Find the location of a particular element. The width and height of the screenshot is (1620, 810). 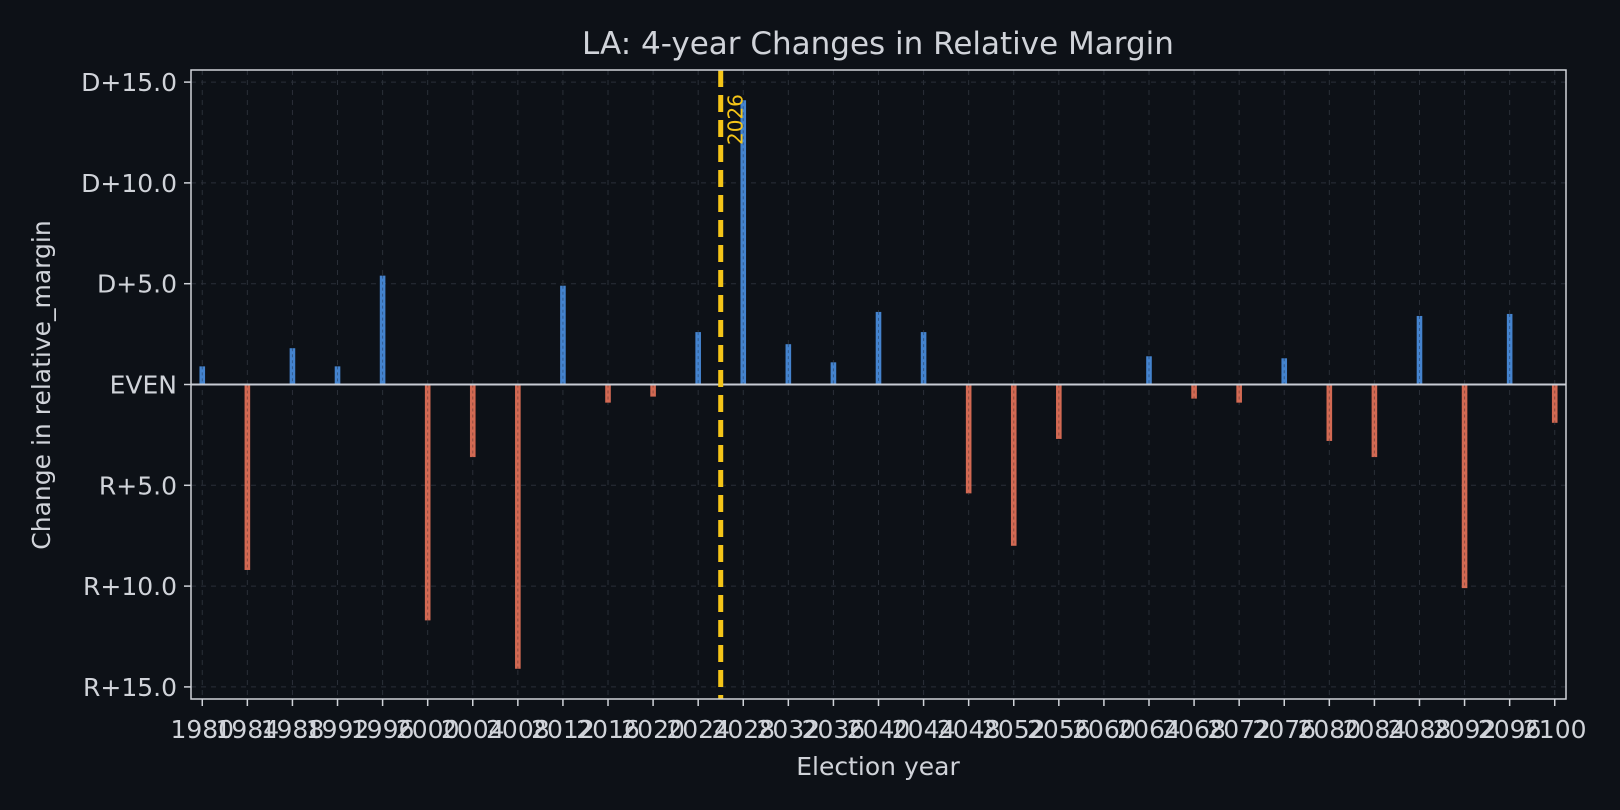

x-tick-label: 2024 is located at coordinates (698, 729).